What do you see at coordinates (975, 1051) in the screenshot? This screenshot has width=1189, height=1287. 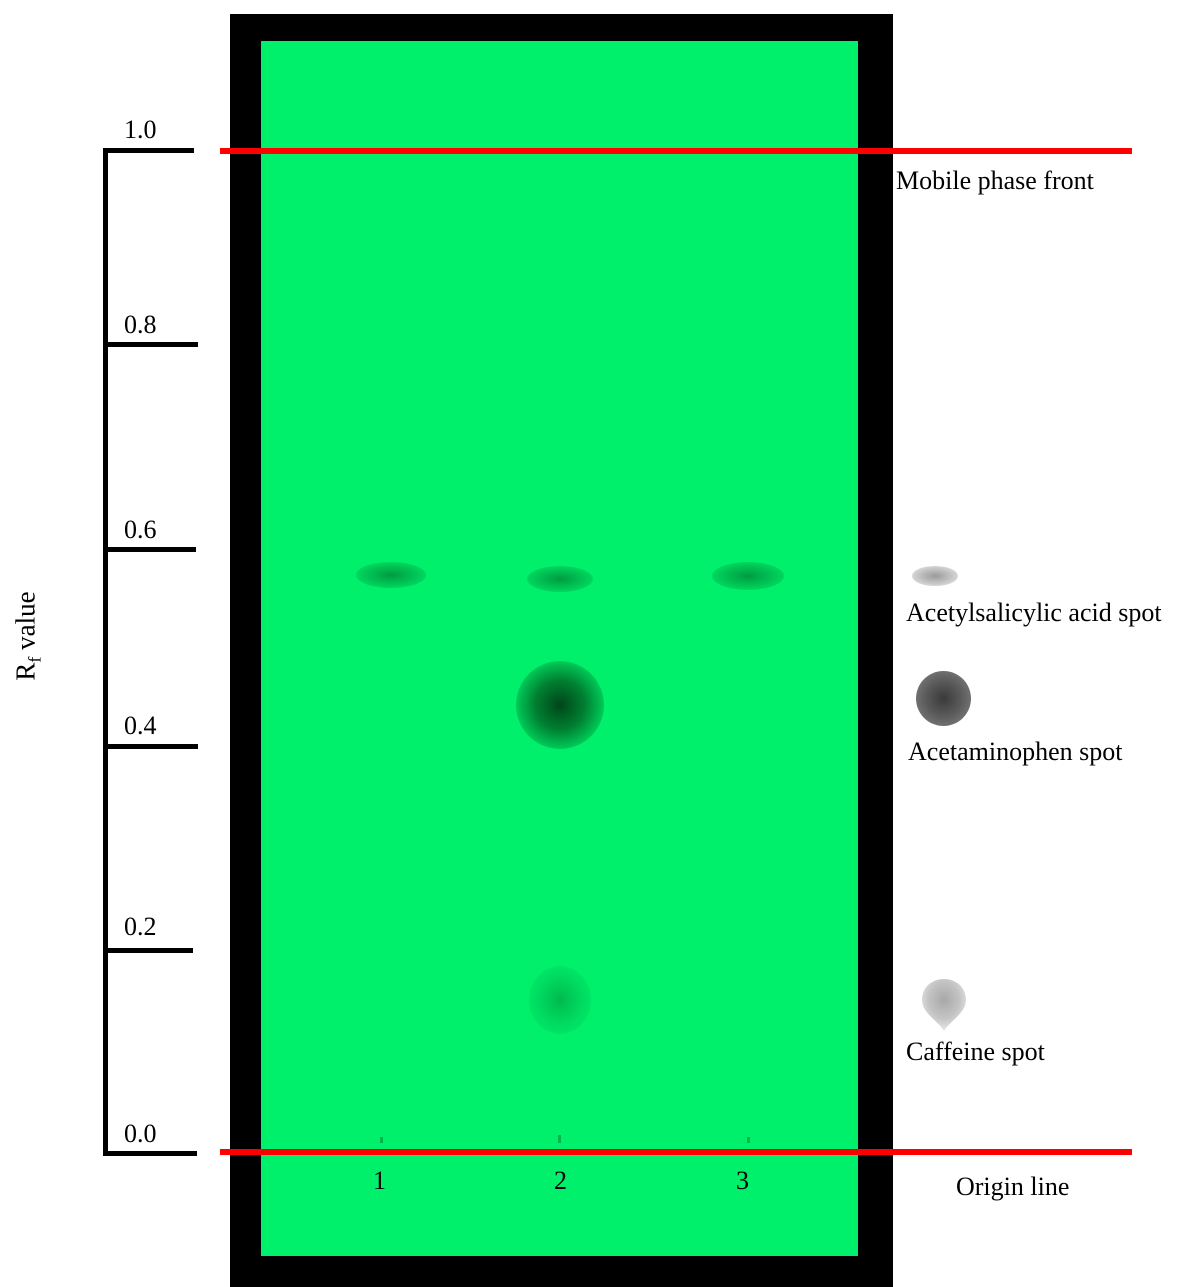 I see `caffeine-label: Caffeine spot` at bounding box center [975, 1051].